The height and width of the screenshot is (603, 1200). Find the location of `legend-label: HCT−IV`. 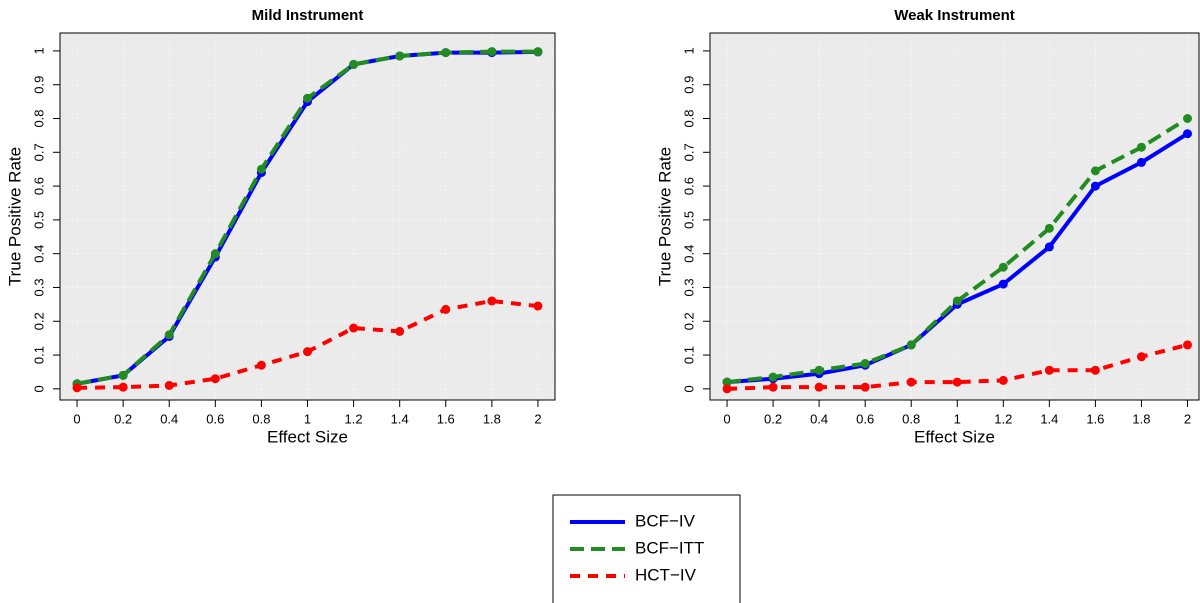

legend-label: HCT−IV is located at coordinates (666, 574).